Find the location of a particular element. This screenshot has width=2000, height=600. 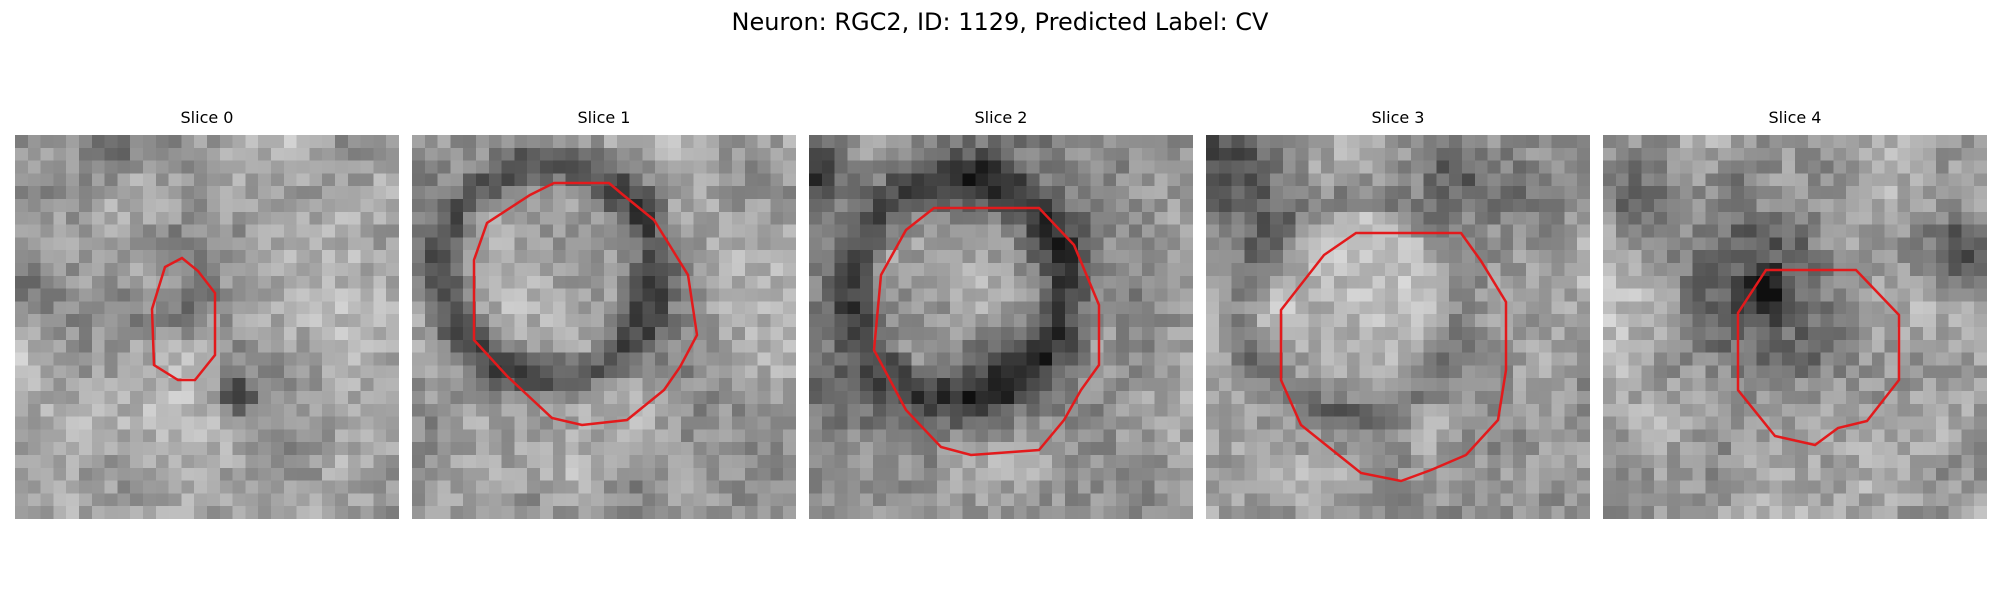

slice-title: Slice 0 is located at coordinates (207, 117).